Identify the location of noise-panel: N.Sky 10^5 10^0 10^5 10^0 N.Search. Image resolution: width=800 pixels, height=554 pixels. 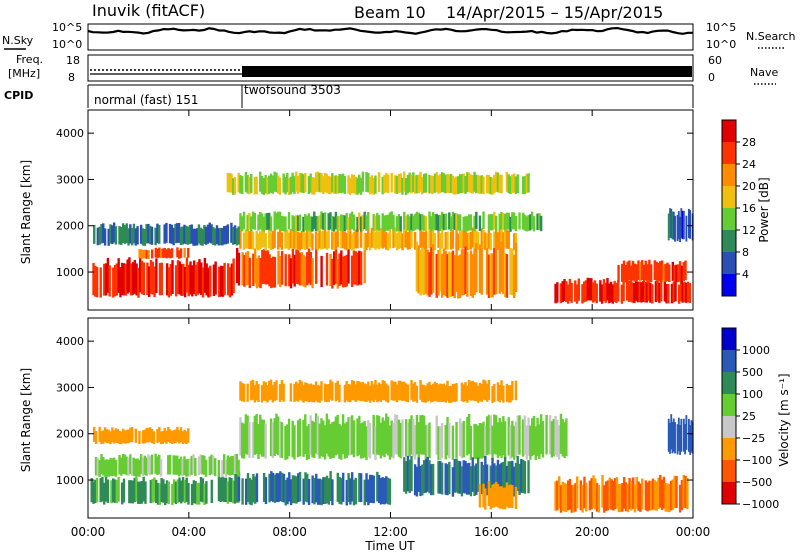
(399, 36).